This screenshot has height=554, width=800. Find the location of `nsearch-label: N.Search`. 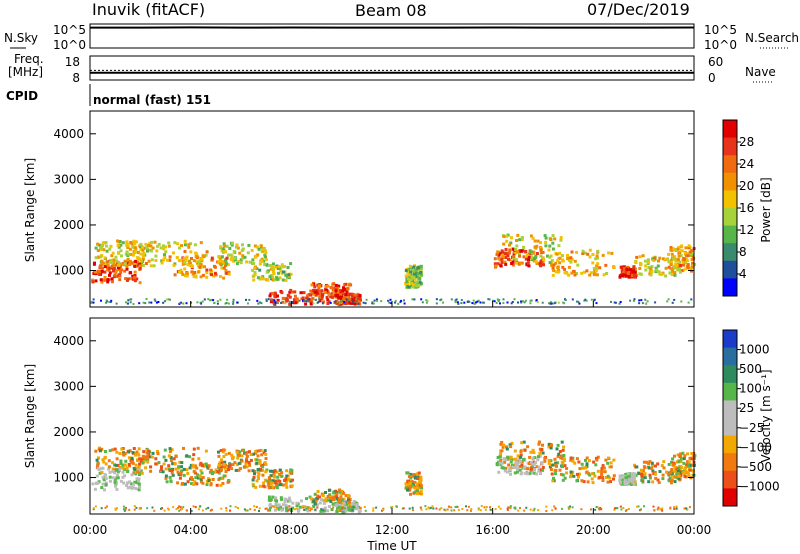

nsearch-label: N.Search is located at coordinates (772, 38).